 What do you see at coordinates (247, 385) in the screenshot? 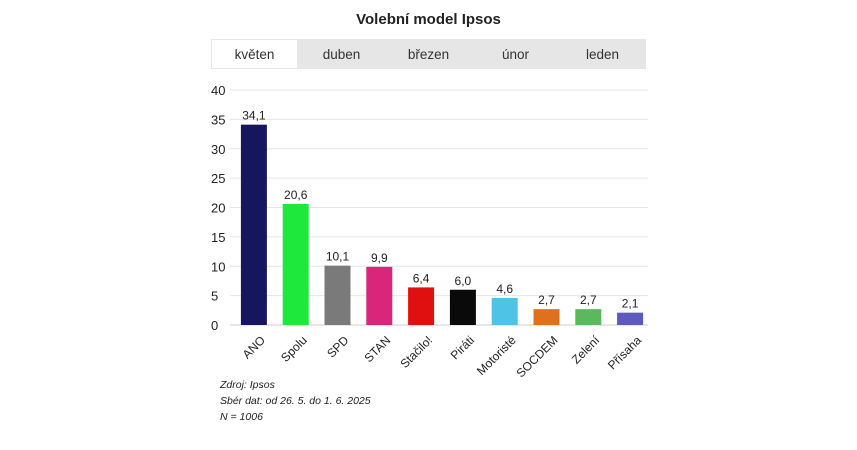
I see `source-line: Zdroj: Ipsos` at bounding box center [247, 385].